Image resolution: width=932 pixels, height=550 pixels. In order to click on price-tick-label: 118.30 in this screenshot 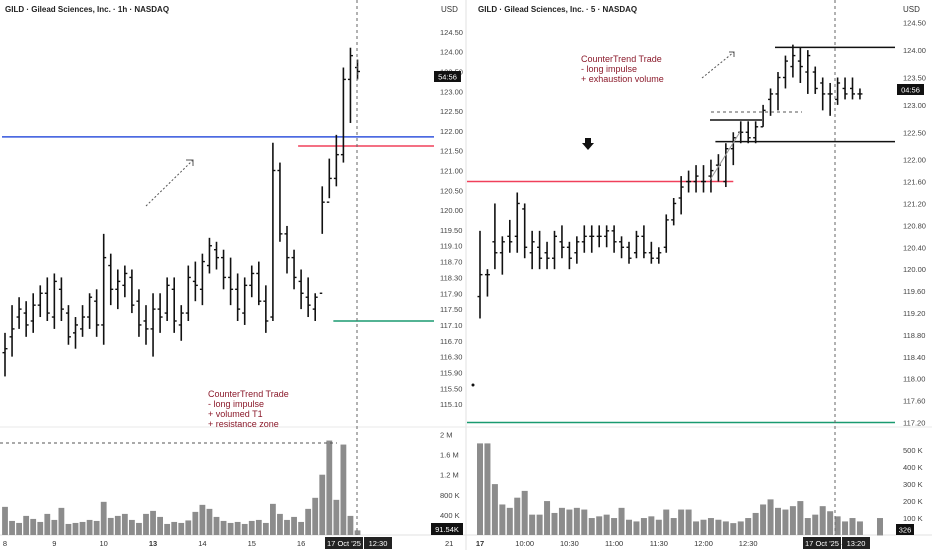, I will do `click(451, 277)`.